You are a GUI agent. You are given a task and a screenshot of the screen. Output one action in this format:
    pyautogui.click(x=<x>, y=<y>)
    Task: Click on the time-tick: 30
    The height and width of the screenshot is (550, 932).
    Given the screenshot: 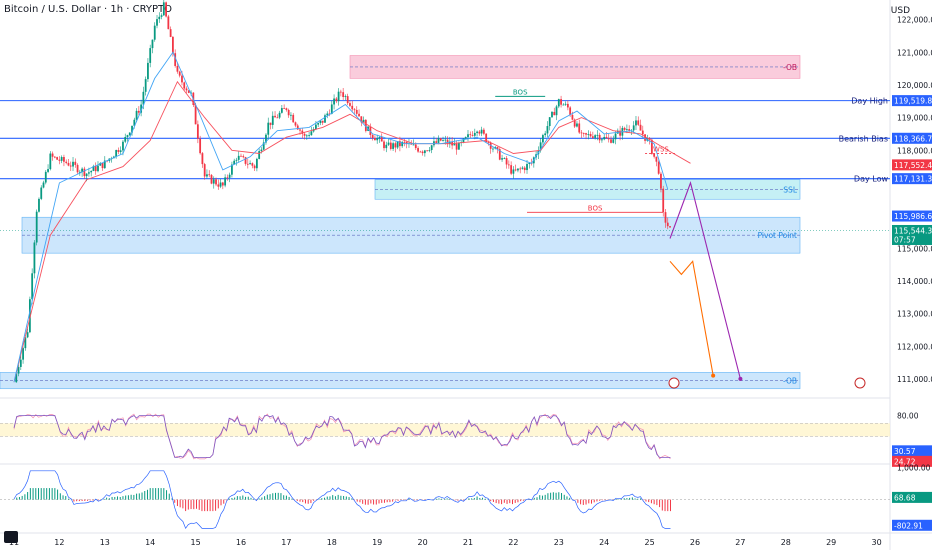 What is the action you would take?
    pyautogui.click(x=877, y=542)
    